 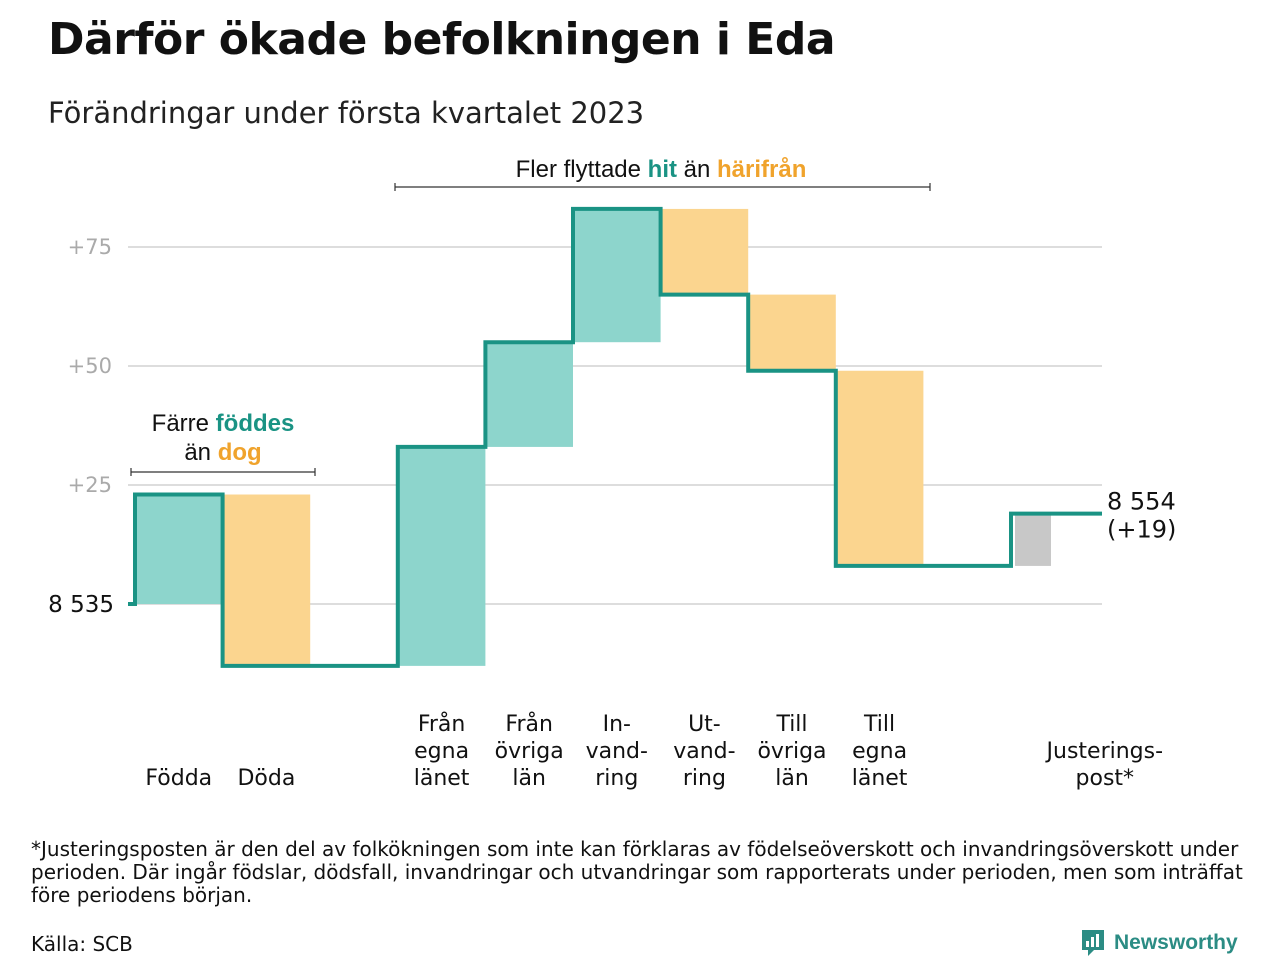 What do you see at coordinates (442, 39) in the screenshot?
I see `chart-title: Därför ökade befolkningen i Eda` at bounding box center [442, 39].